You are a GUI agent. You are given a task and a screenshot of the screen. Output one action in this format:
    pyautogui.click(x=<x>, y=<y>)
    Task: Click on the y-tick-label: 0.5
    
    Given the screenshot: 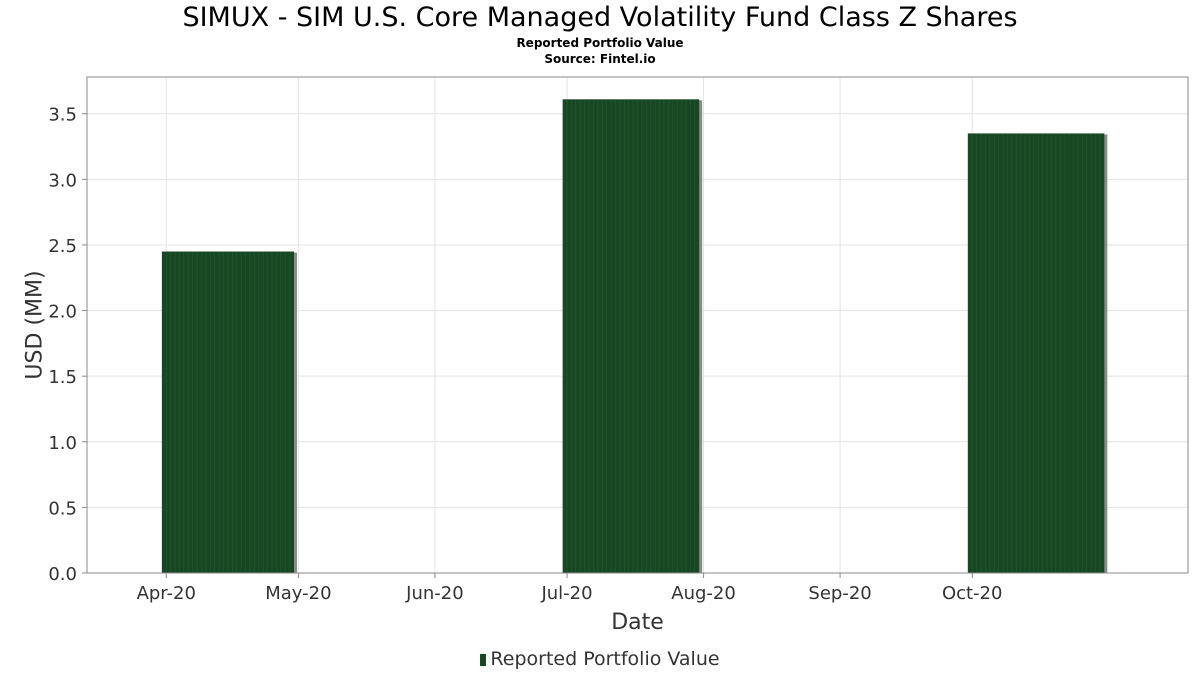 What is the action you would take?
    pyautogui.click(x=62, y=508)
    